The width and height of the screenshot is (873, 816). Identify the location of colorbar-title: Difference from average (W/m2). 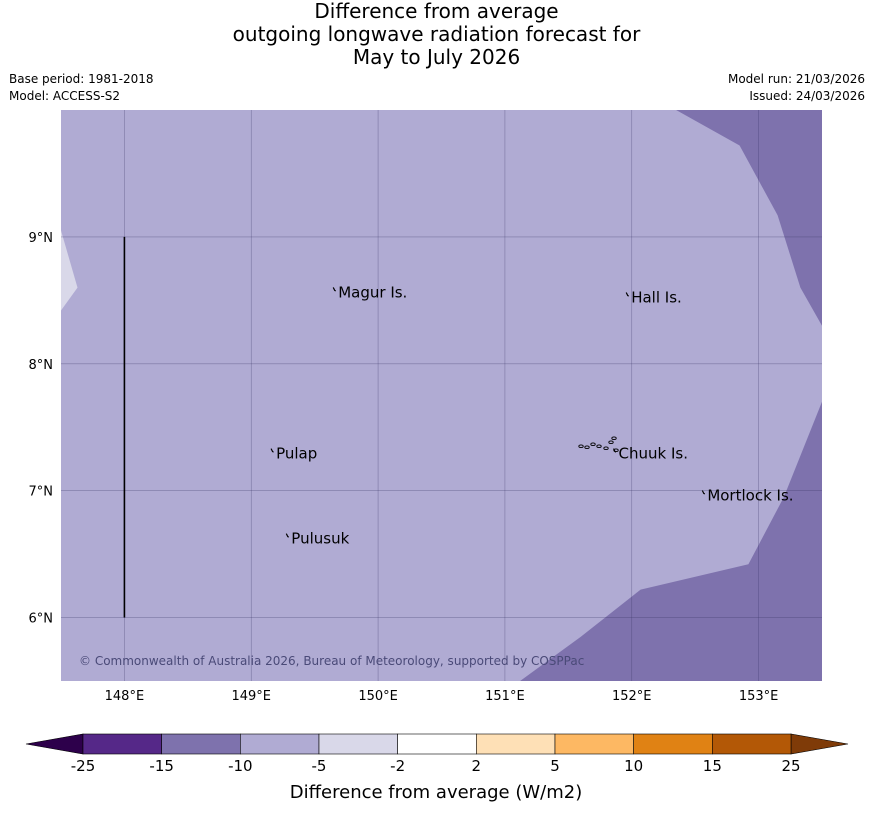
(436, 792).